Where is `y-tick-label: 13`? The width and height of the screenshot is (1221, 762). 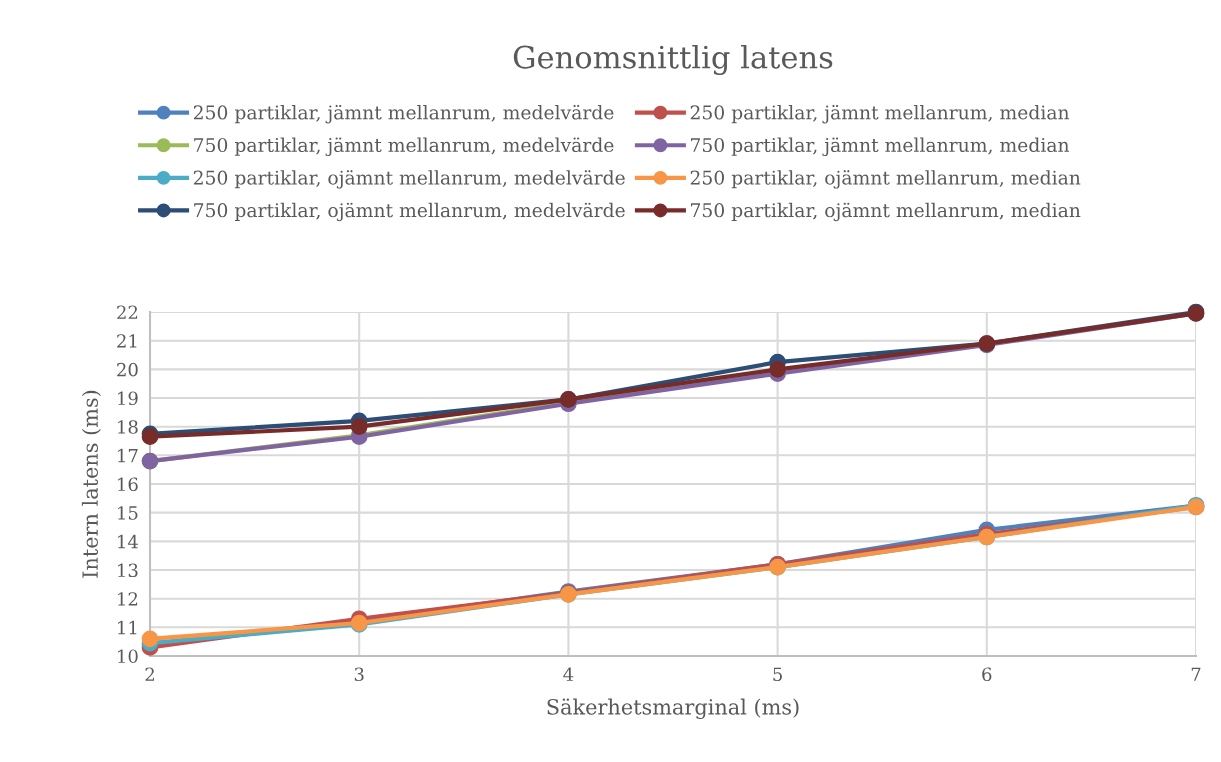
y-tick-label: 13 is located at coordinates (128, 570).